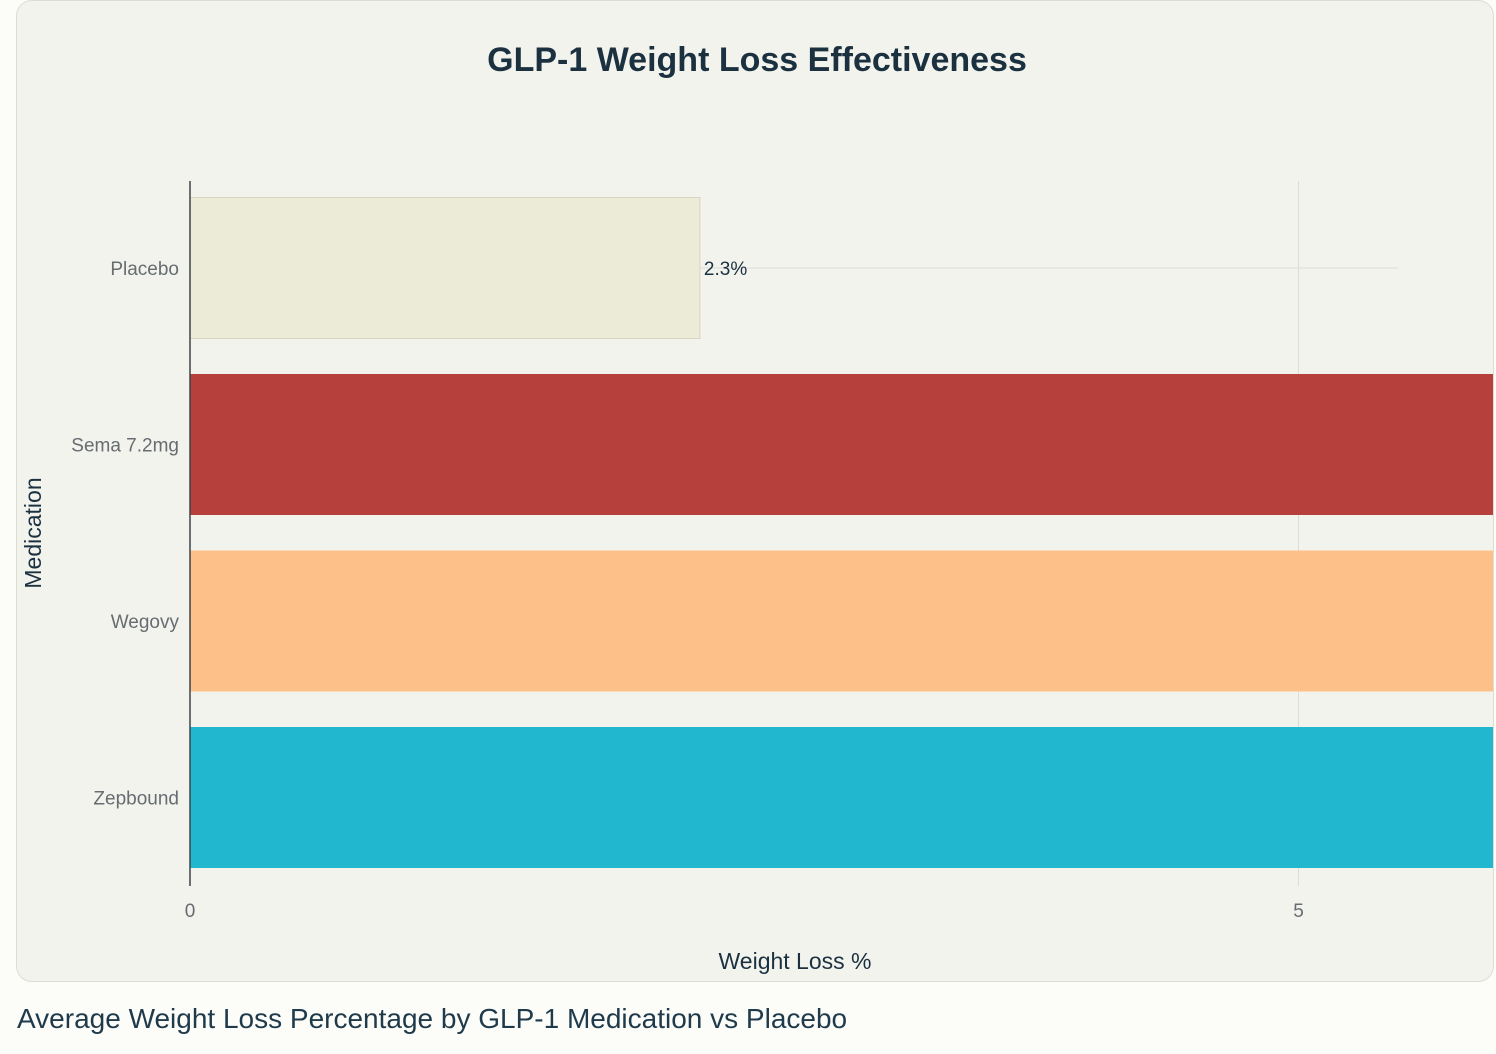 This screenshot has width=1496, height=1054. Describe the element at coordinates (445, 268) in the screenshot. I see `bar-placebo` at that location.